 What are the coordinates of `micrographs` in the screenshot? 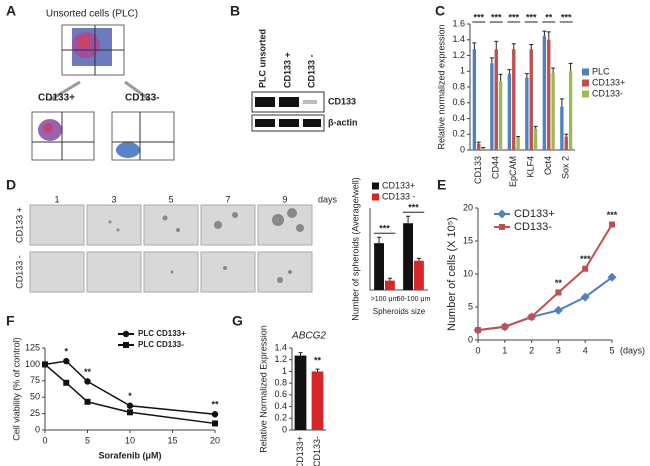 It's located at (171, 248).